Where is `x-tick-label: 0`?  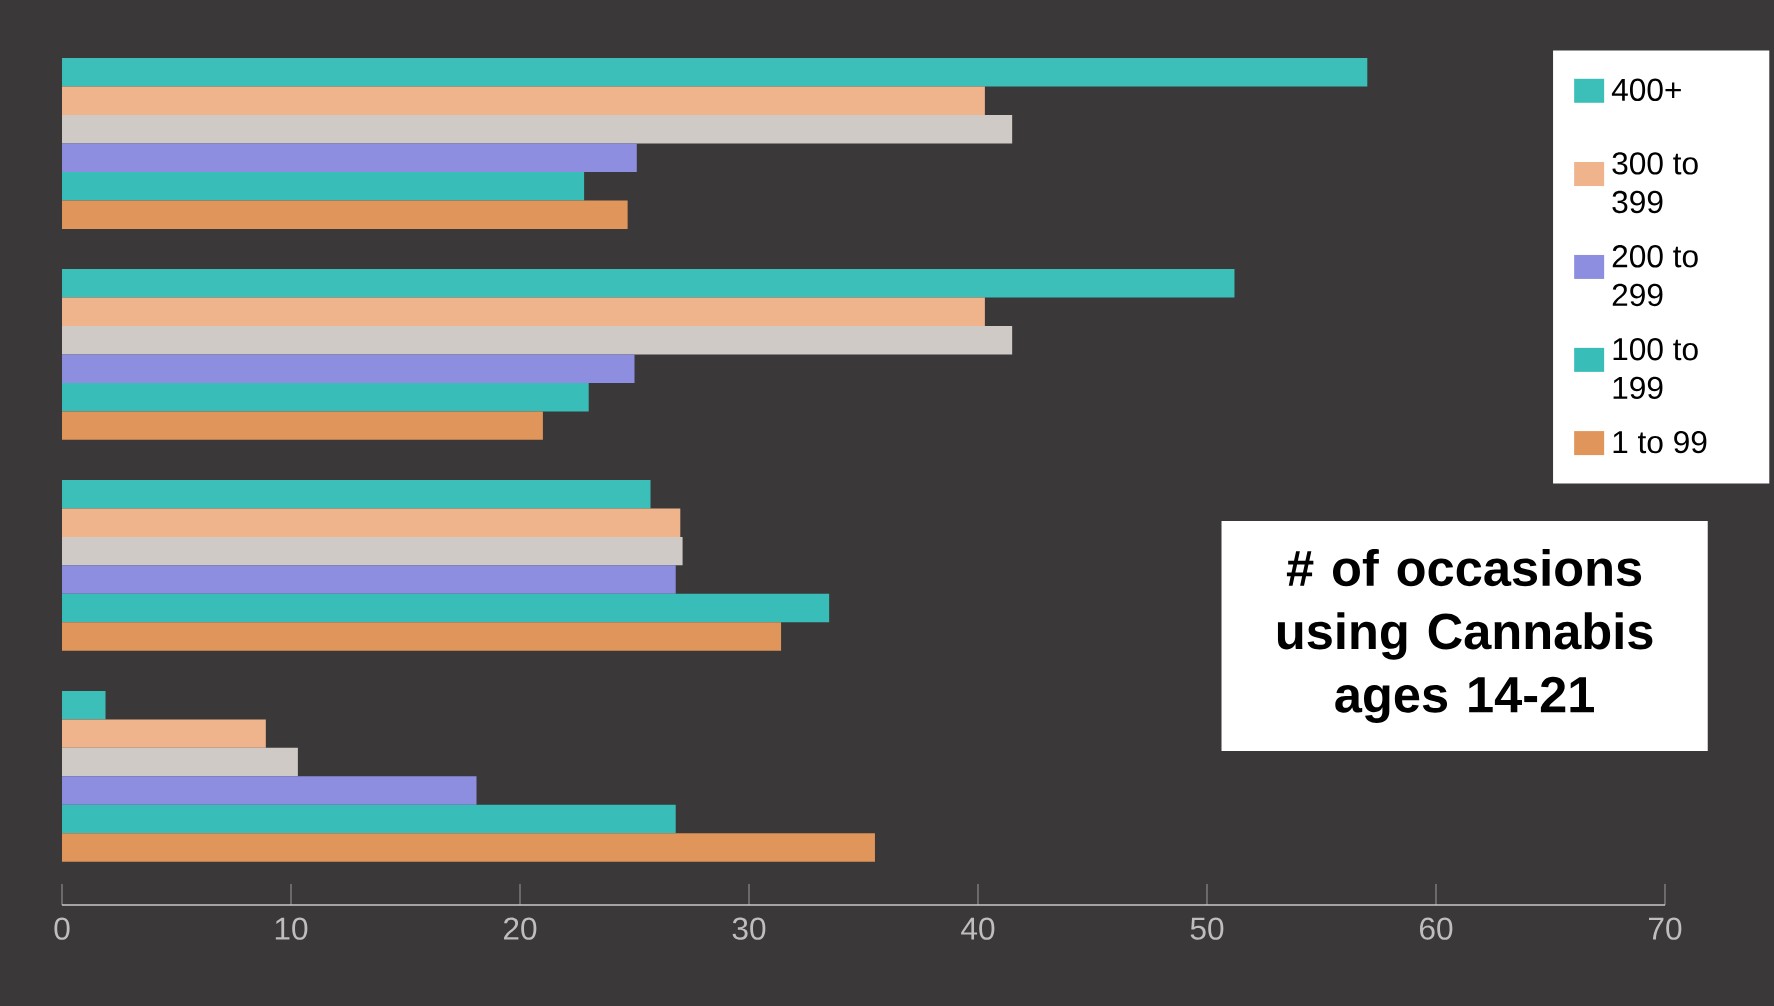
x-tick-label: 0 is located at coordinates (62, 928).